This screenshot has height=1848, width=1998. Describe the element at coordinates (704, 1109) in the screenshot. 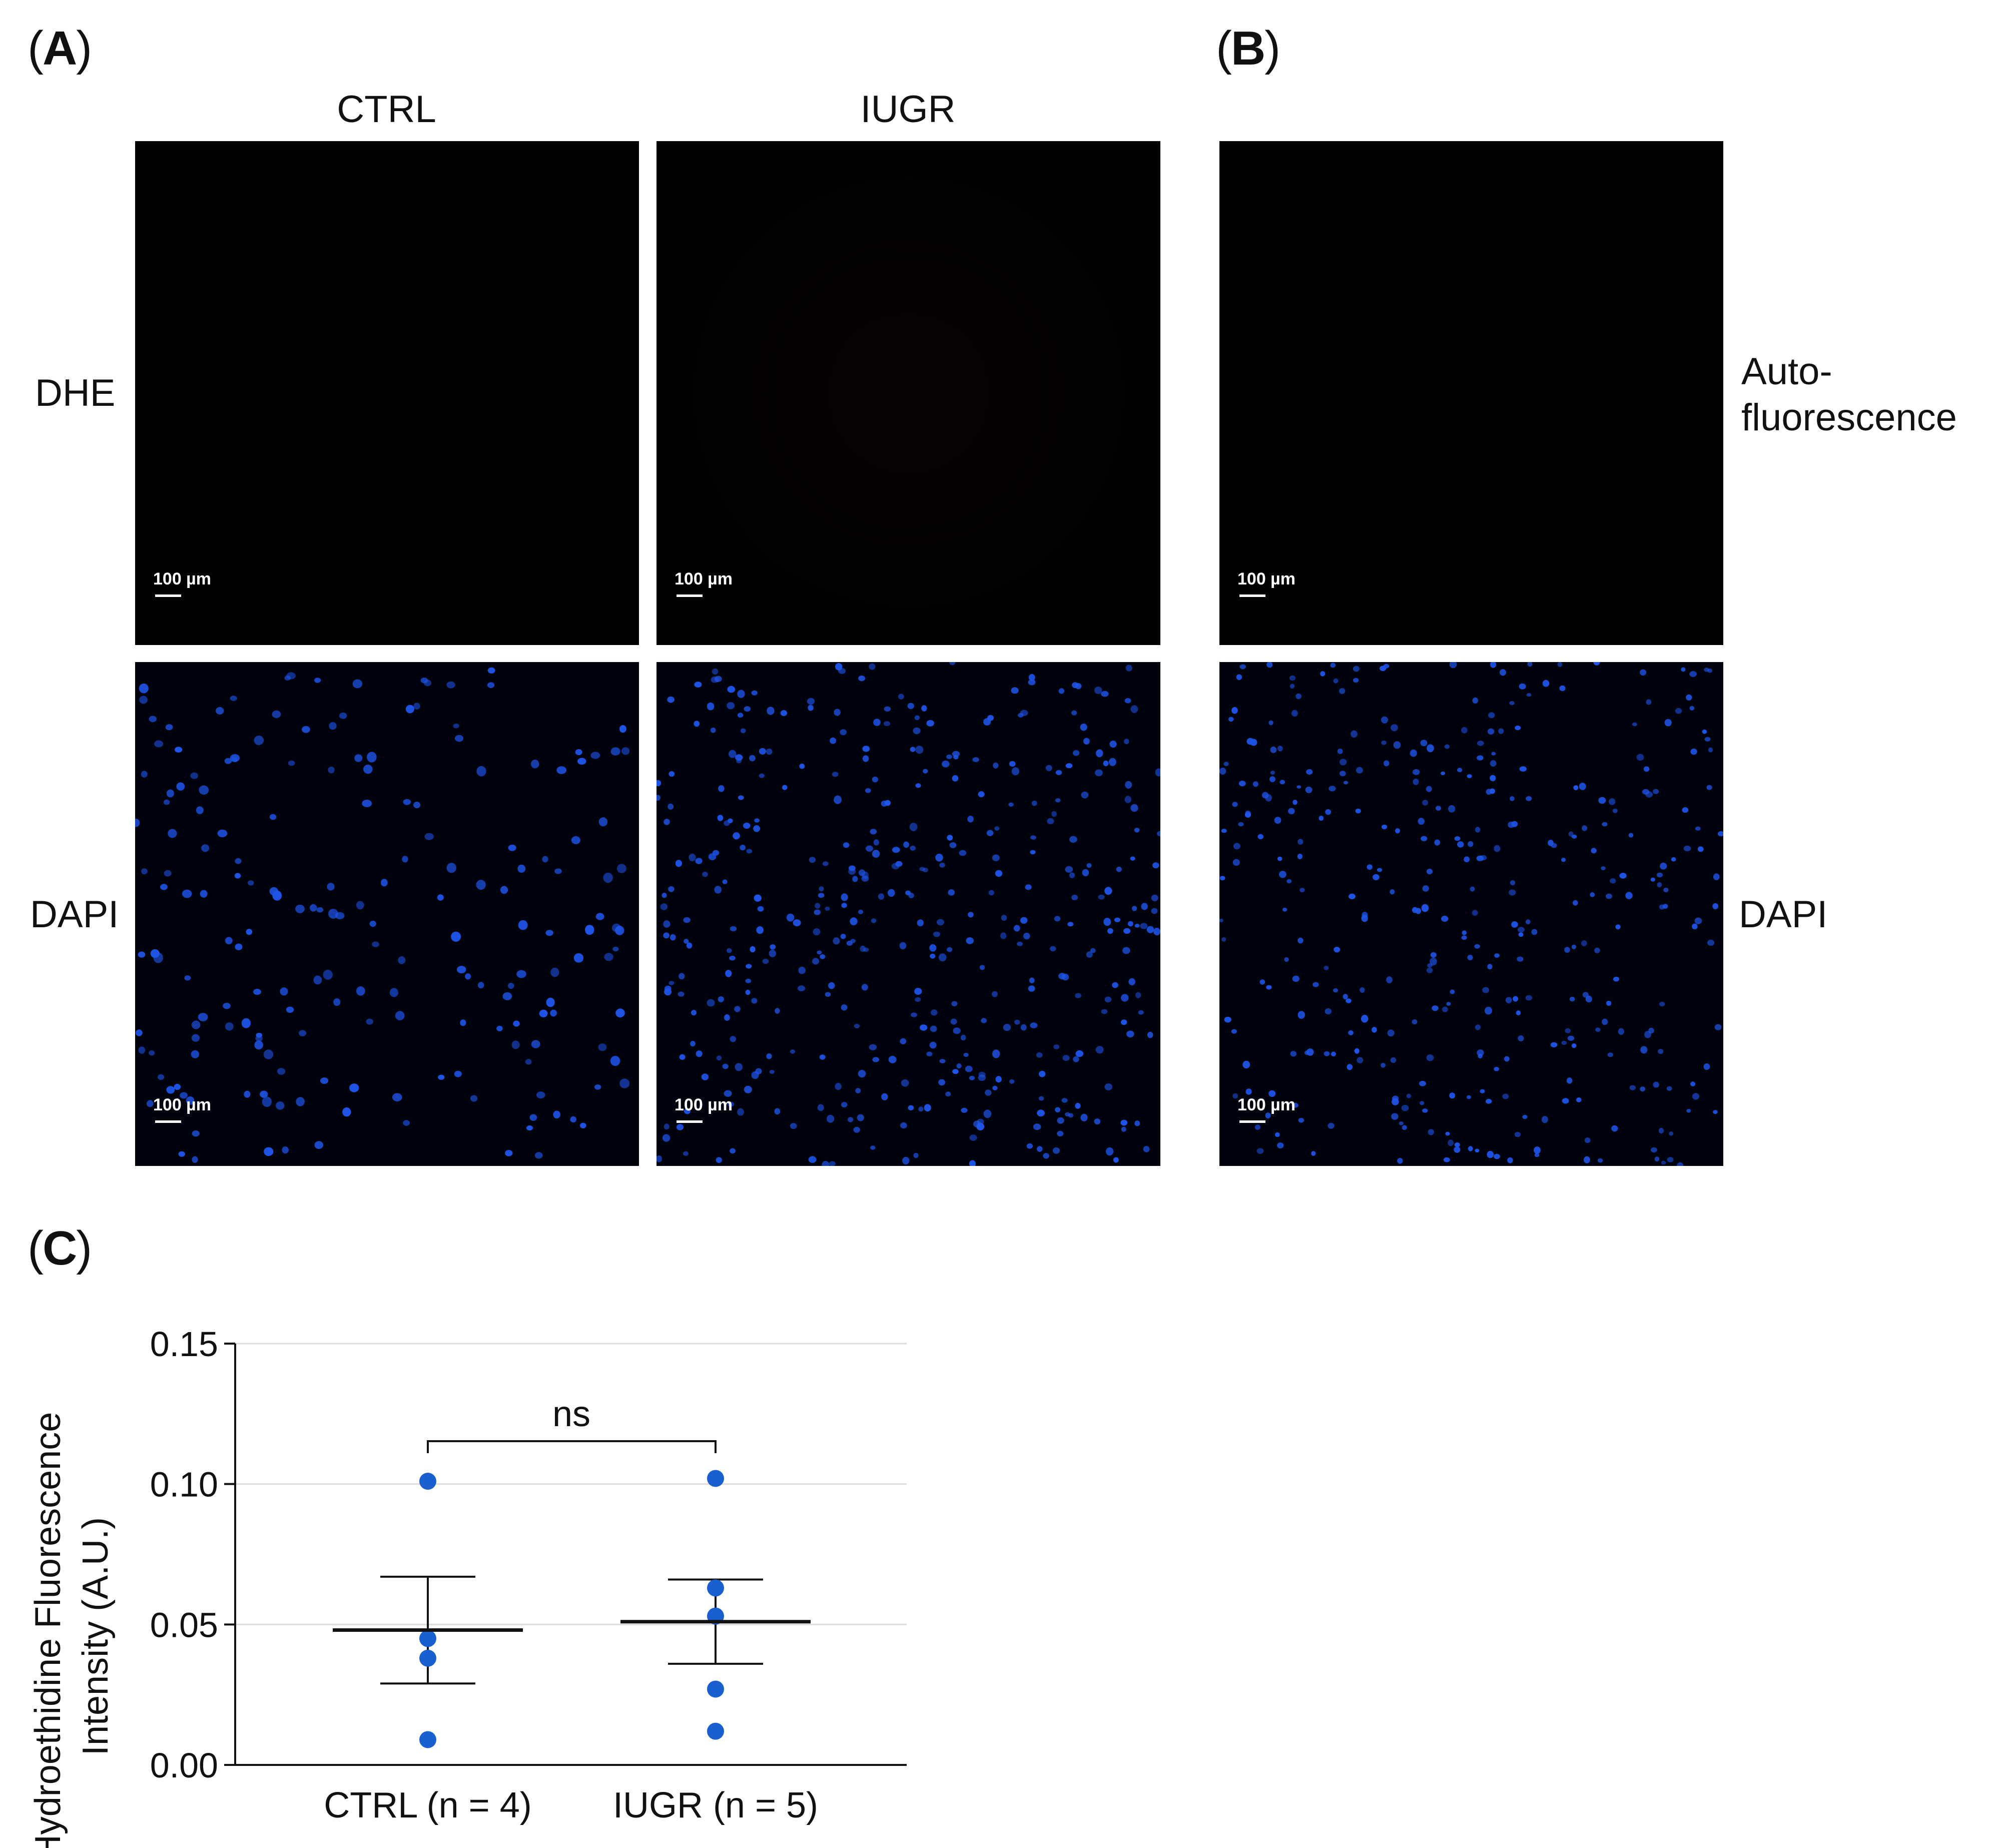

I see `scale-bar: 100 µm` at that location.